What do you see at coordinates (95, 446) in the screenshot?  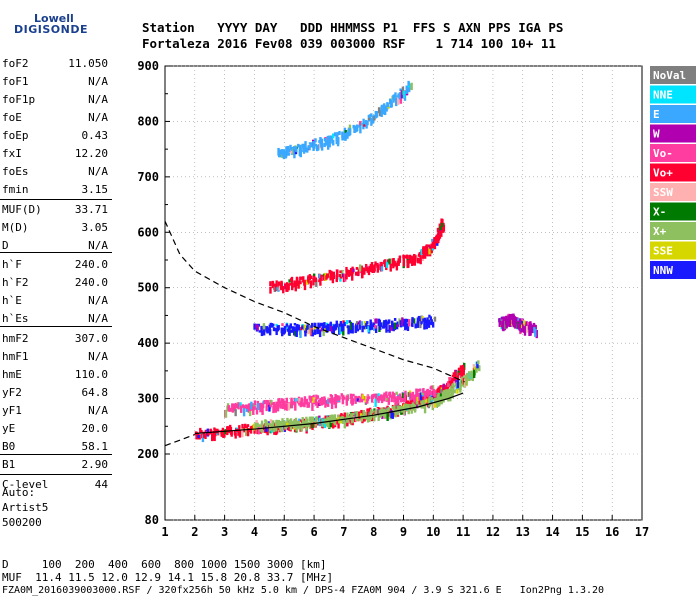 I see `param-value: 58.1` at bounding box center [95, 446].